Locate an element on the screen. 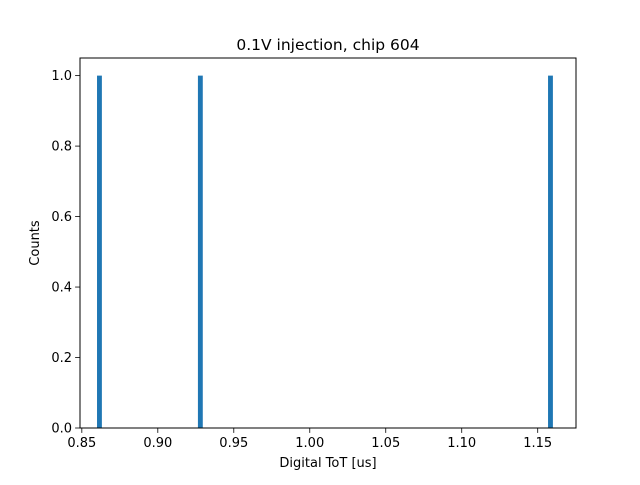 This screenshot has height=485, width=640. x-tick-label: 1.10 is located at coordinates (461, 443).